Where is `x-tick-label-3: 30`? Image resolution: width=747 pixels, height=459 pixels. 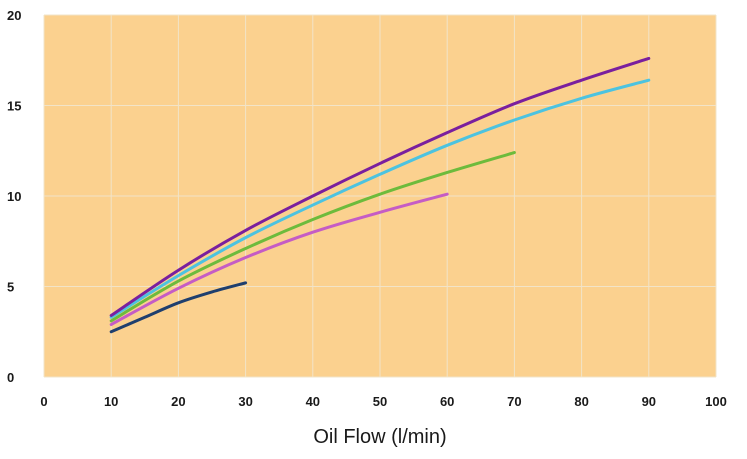
x-tick-label-3: 30 is located at coordinates (245, 401).